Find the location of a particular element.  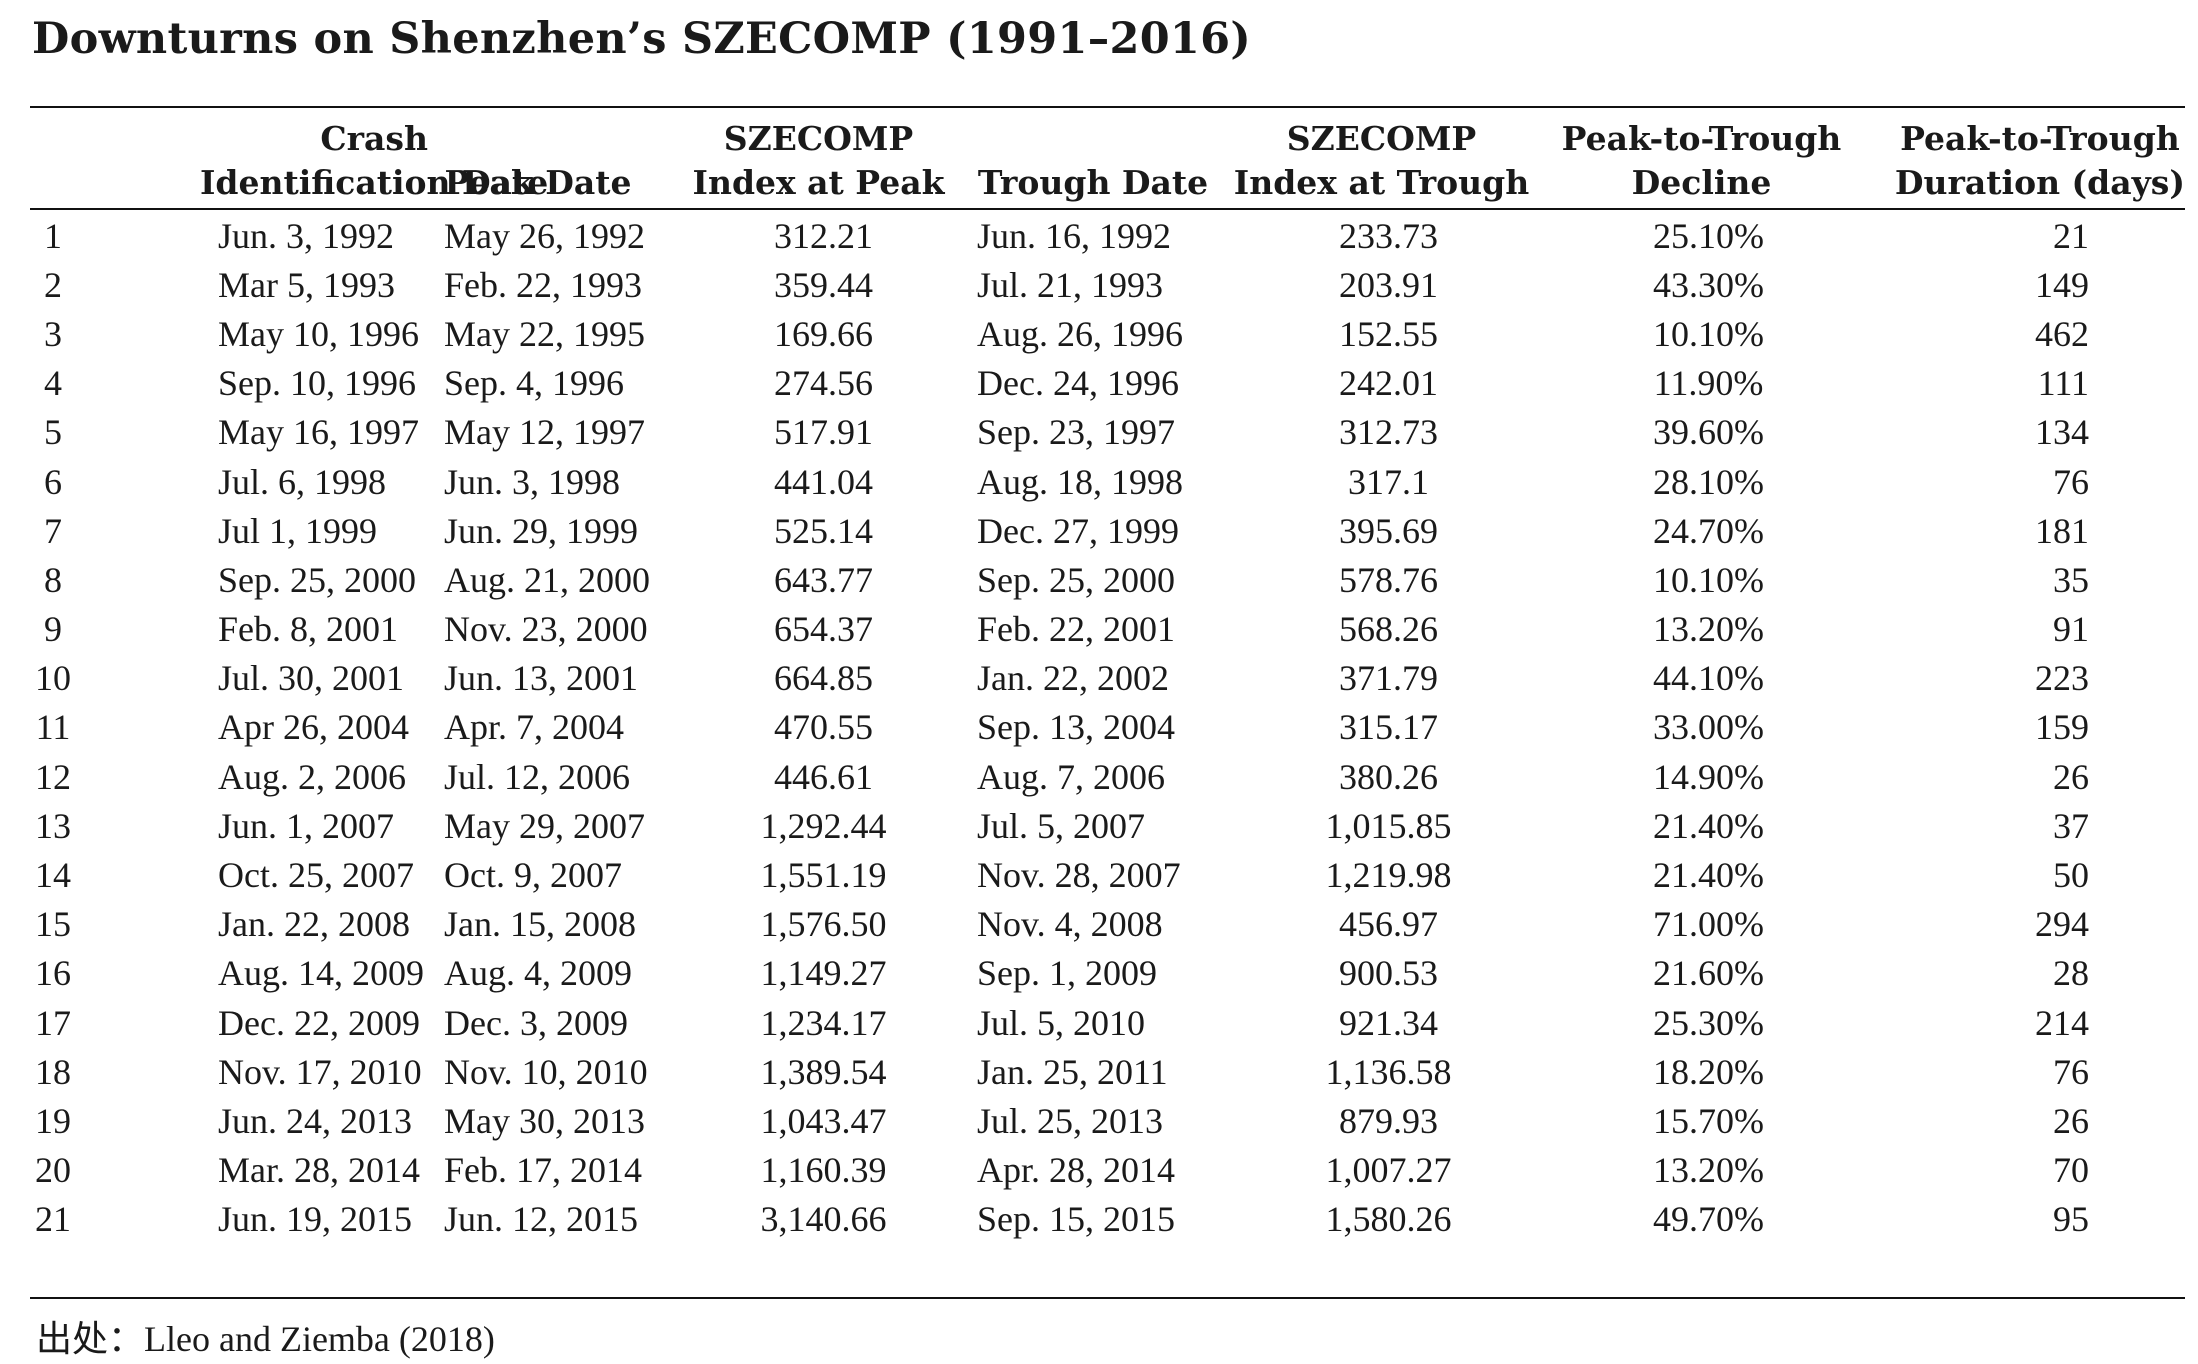

peak-date-cell: May 12, 1997 is located at coordinates (544, 432).